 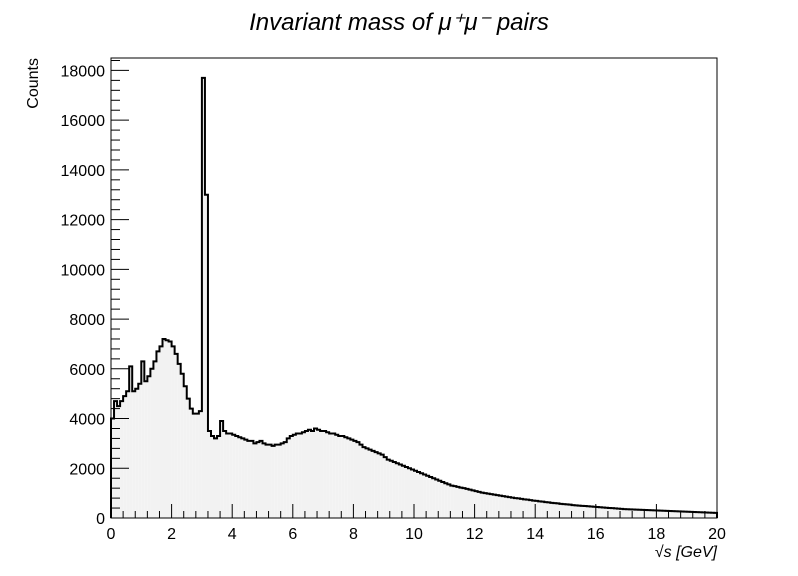 What do you see at coordinates (686, 552) in the screenshot?
I see `x-axis-title: √s [GeV]` at bounding box center [686, 552].